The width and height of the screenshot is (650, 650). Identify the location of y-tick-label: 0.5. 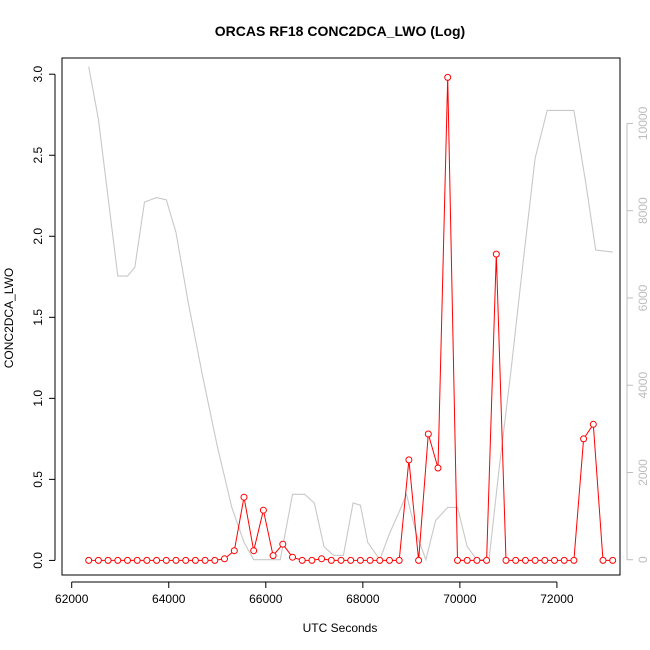
(38, 479).